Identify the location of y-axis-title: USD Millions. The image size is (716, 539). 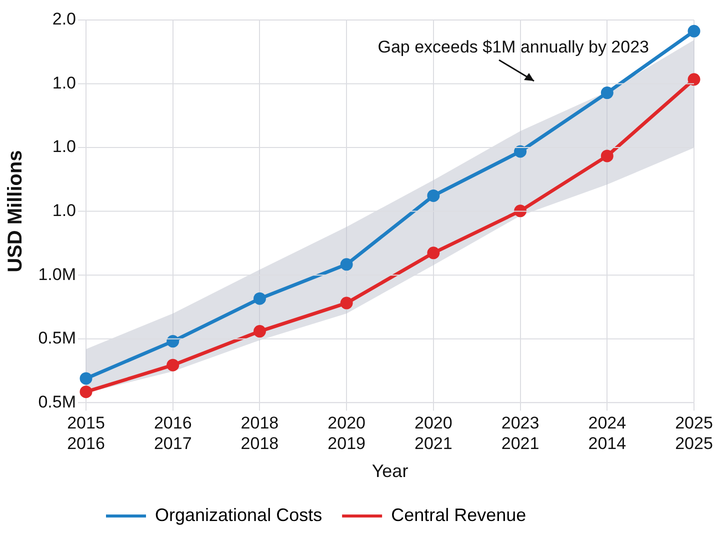
(15, 211).